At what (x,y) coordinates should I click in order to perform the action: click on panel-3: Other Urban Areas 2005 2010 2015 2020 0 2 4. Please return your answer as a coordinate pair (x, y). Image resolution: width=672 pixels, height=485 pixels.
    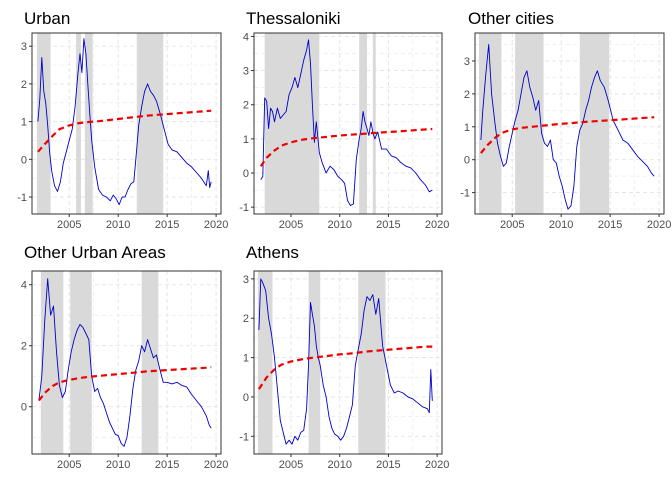
    Looking at the image, I should click on (124, 357).